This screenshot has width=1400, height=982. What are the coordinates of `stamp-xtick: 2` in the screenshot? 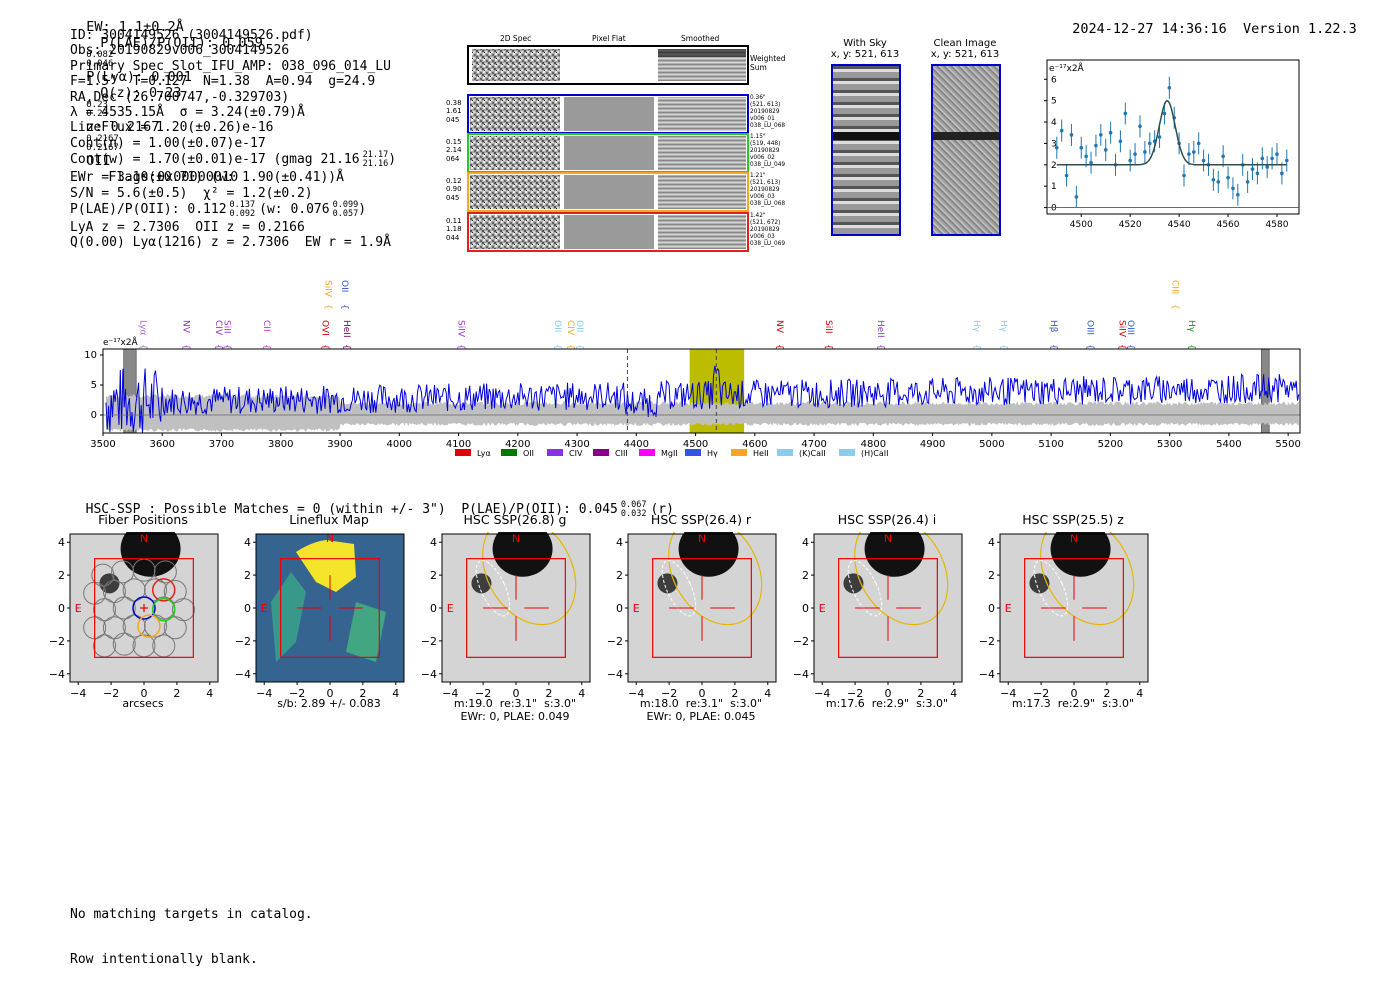 It's located at (176, 693).